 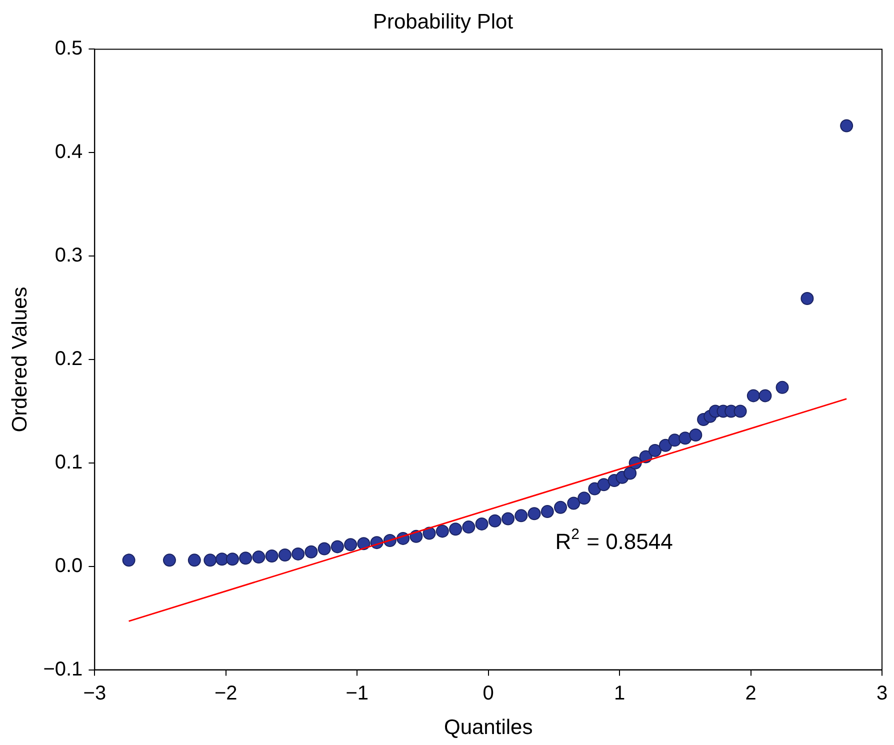 What do you see at coordinates (488, 693) in the screenshot?
I see `x-tick-label: 0` at bounding box center [488, 693].